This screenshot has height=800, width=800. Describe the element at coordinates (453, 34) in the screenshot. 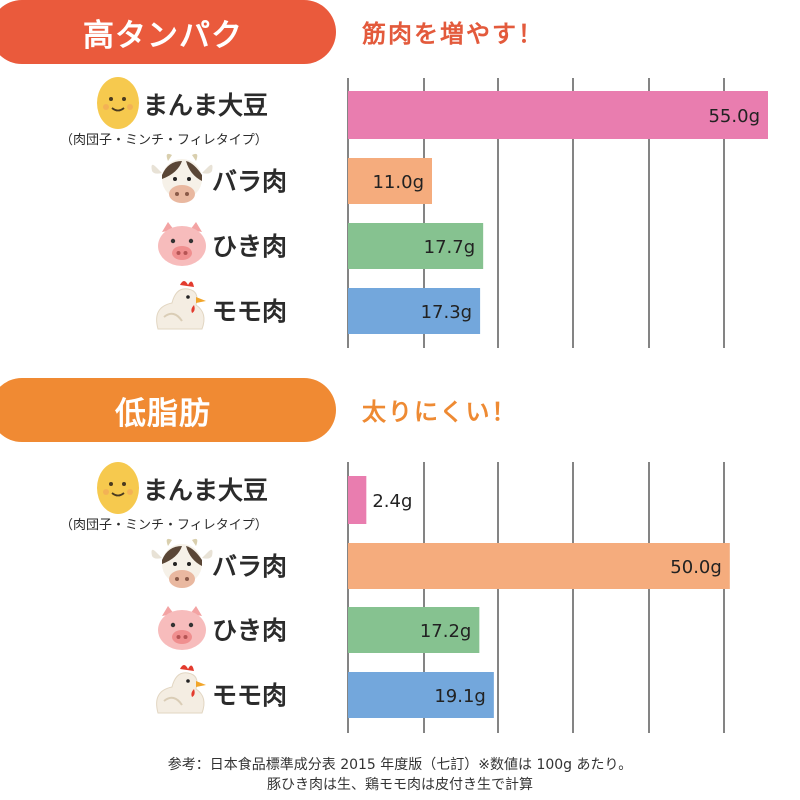

I see `protein-tagline: 筋肉を増やす！` at that location.